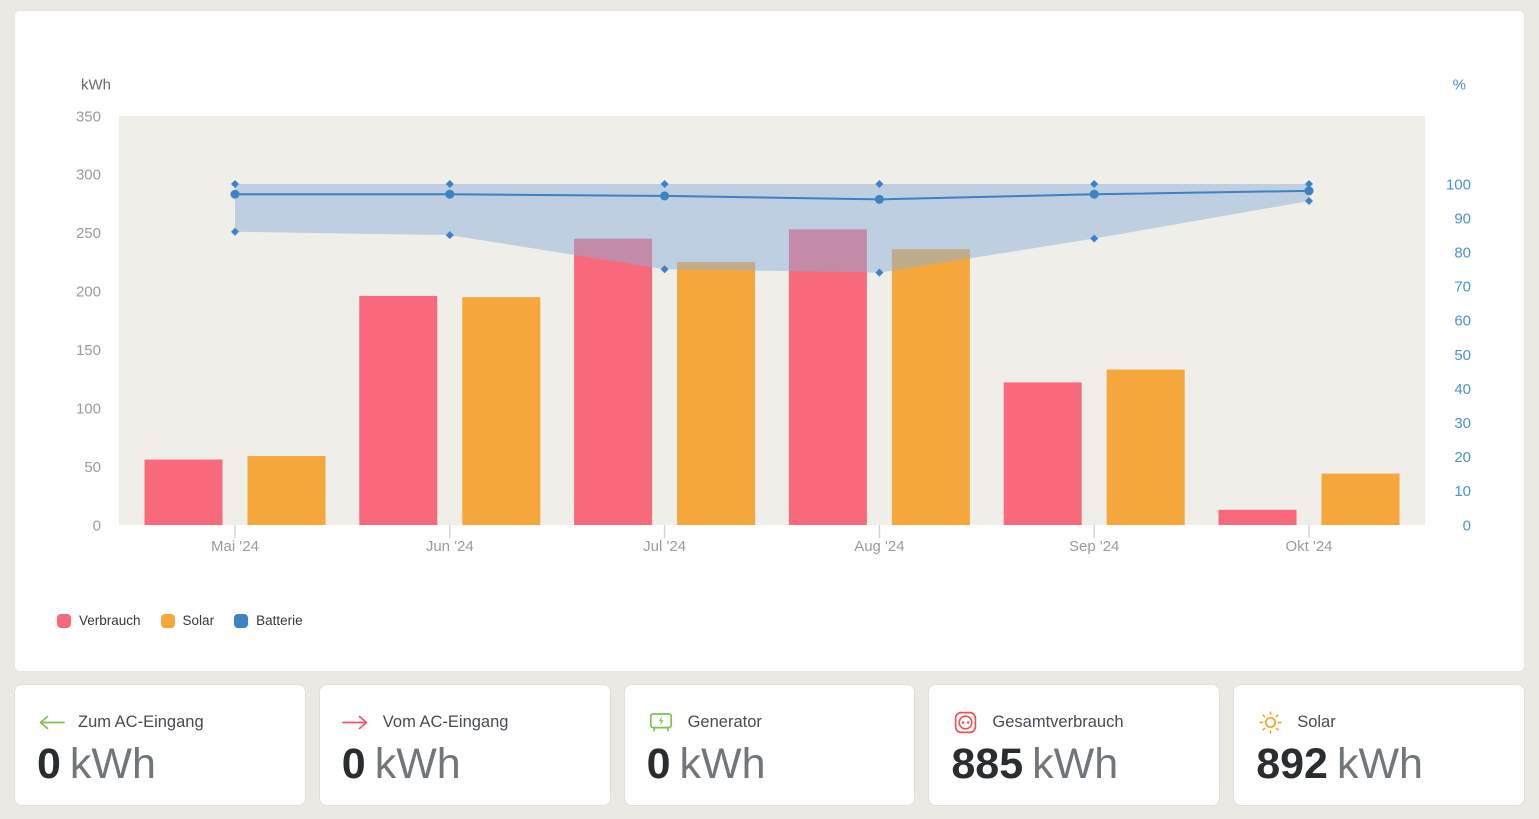 This screenshot has width=1539, height=819. What do you see at coordinates (1462, 252) in the screenshot?
I see `svg-text: 80` at bounding box center [1462, 252].